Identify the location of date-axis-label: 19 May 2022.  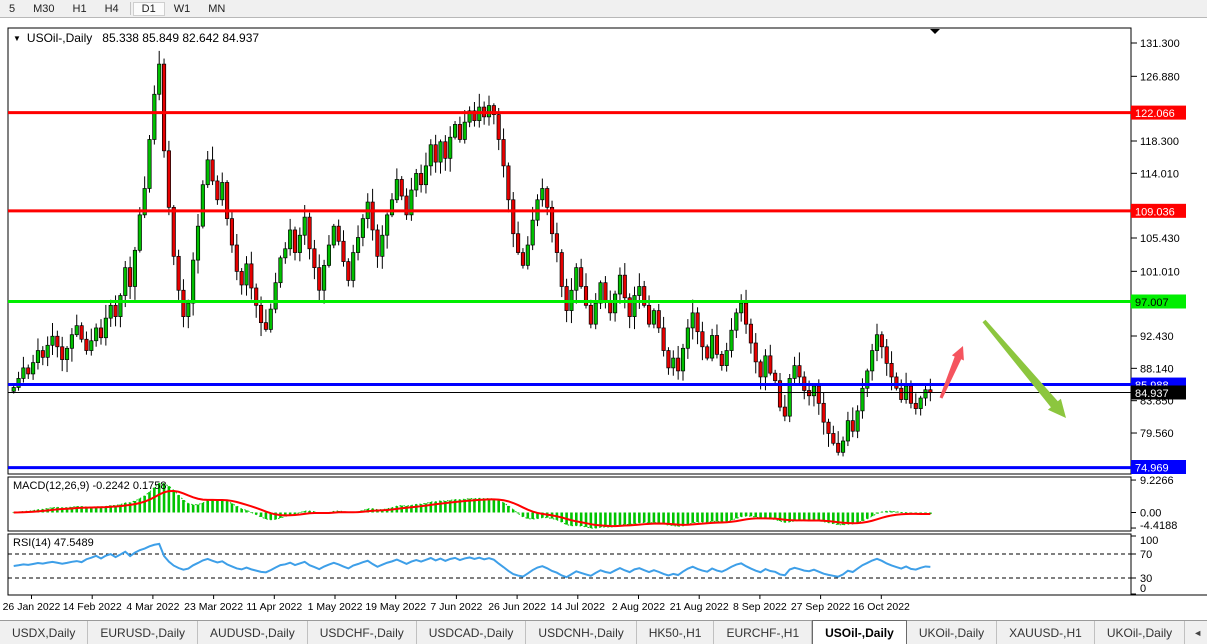
(395, 607).